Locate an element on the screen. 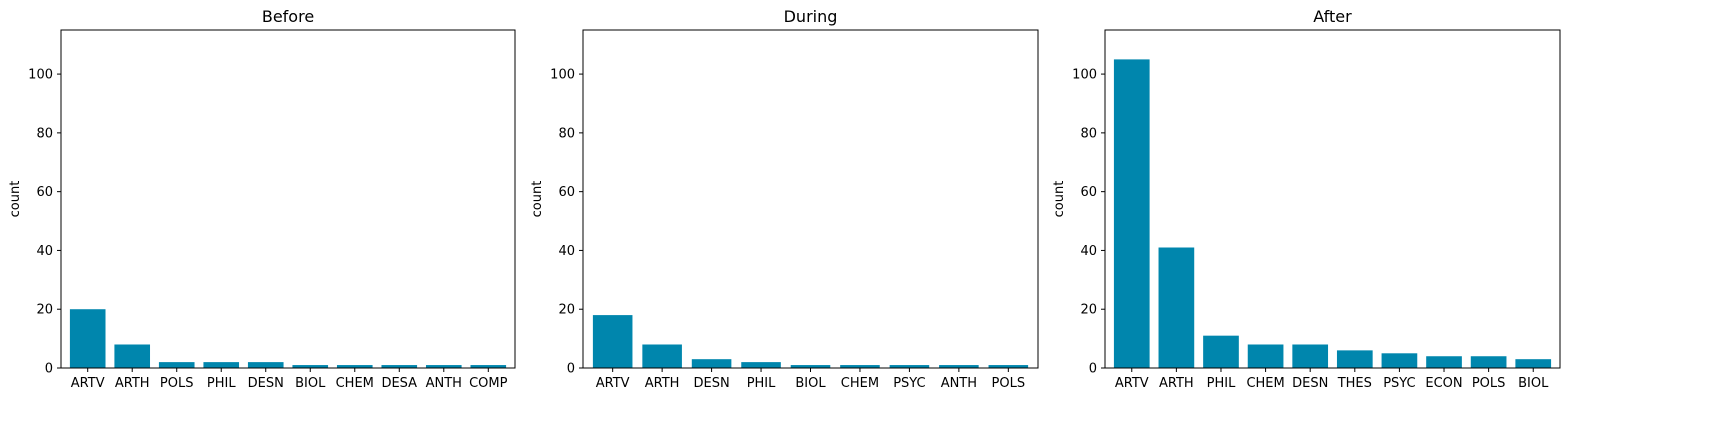 The height and width of the screenshot is (435, 1713). bar-econ is located at coordinates (1444, 362).